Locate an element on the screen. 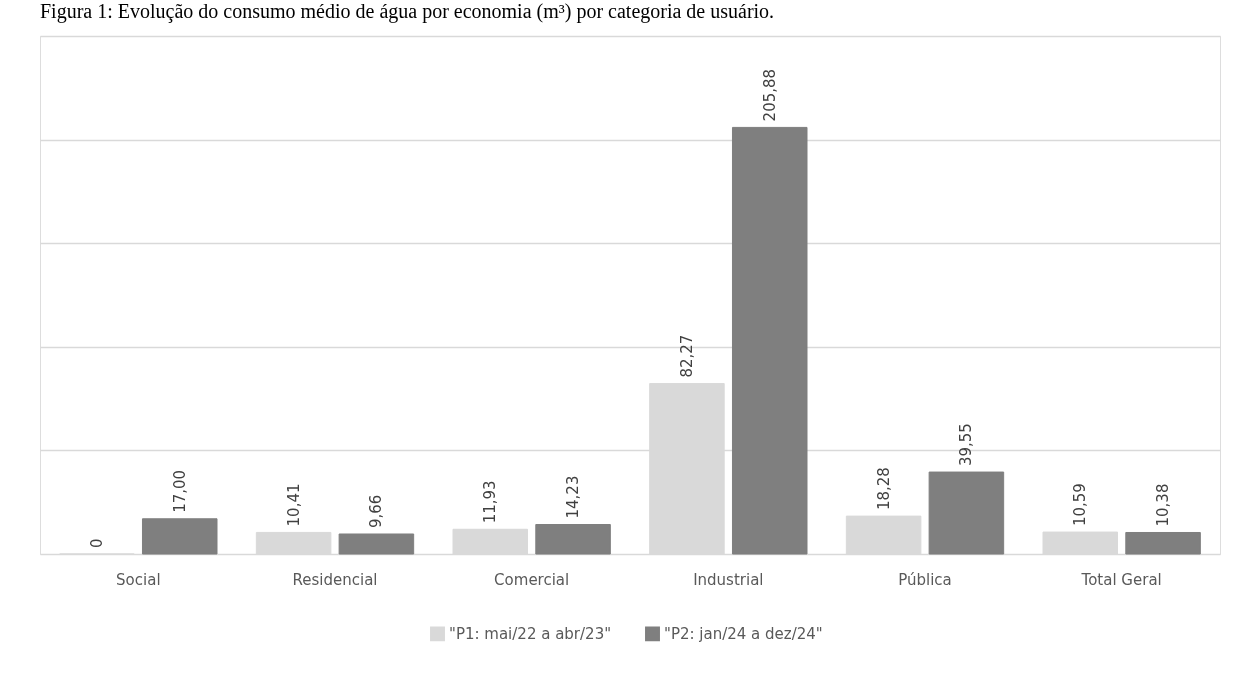  data-label: 82,27 is located at coordinates (686, 356).